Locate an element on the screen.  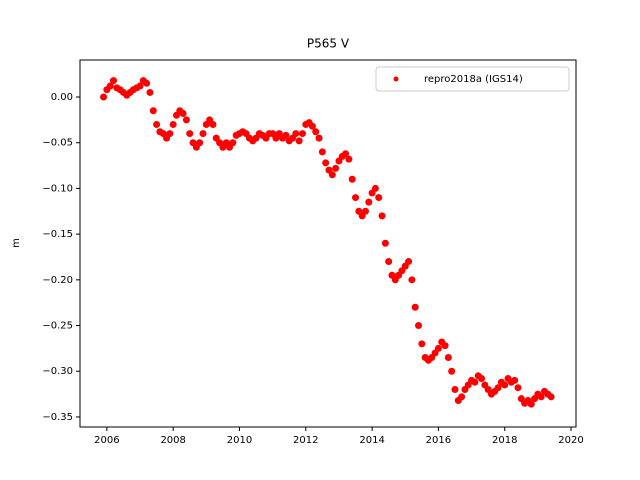
chart-title: P565 V is located at coordinates (328, 44).